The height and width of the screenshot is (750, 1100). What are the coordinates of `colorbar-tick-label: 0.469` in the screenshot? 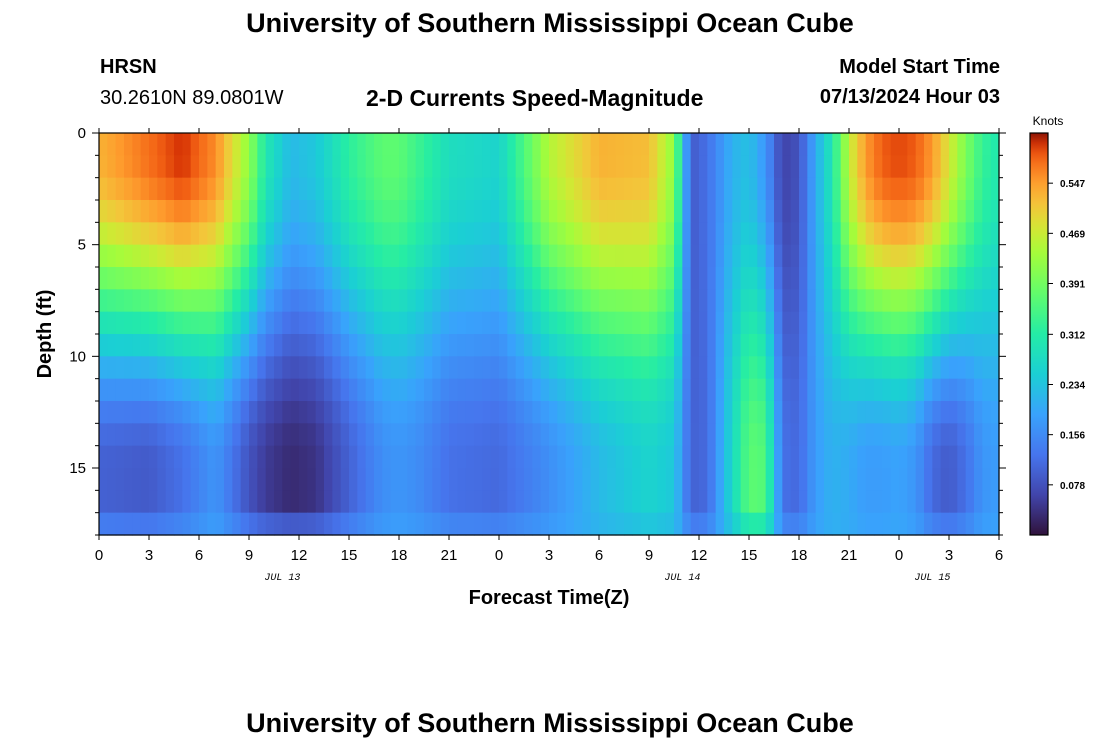 It's located at (1072, 234).